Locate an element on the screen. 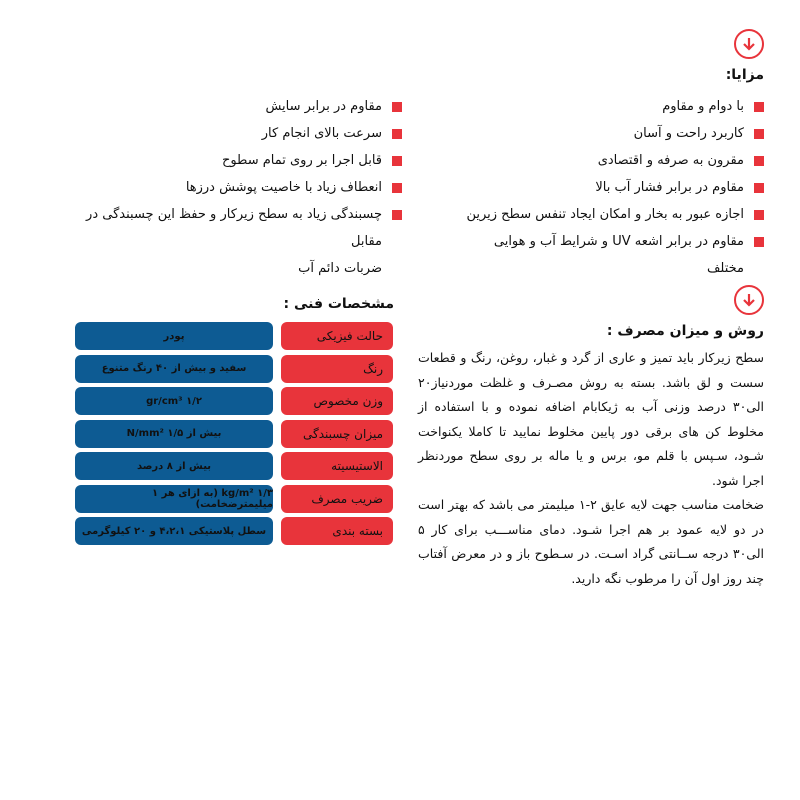  table-row: الاستیسیته بیش از ۸ درصد is located at coordinates (234, 466).